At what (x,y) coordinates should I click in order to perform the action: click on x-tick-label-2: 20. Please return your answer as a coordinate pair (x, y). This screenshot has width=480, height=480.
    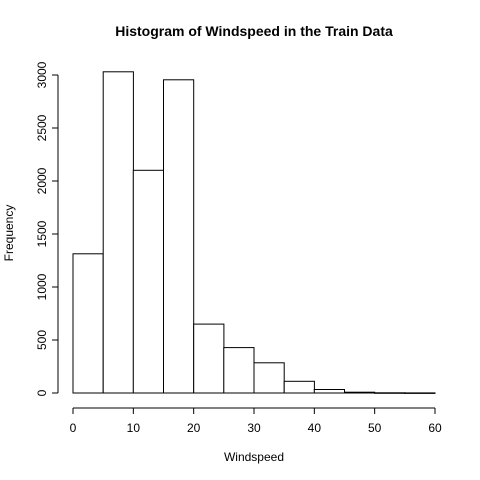
    Looking at the image, I should click on (194, 428).